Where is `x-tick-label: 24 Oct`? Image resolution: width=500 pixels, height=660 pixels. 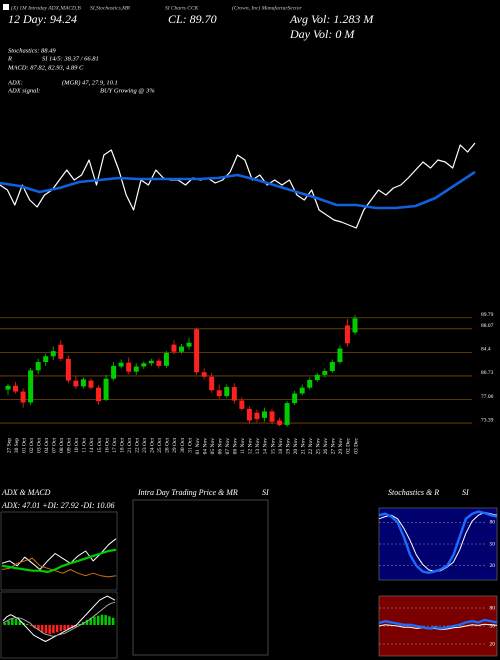 x-tick-label: 24 Oct is located at coordinates (153, 445).